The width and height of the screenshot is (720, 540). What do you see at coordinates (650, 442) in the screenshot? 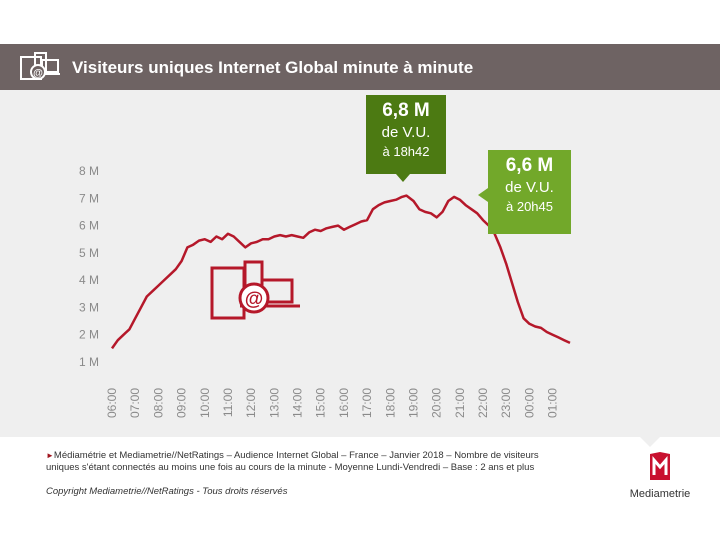
I see `footer-pointer` at bounding box center [650, 442].